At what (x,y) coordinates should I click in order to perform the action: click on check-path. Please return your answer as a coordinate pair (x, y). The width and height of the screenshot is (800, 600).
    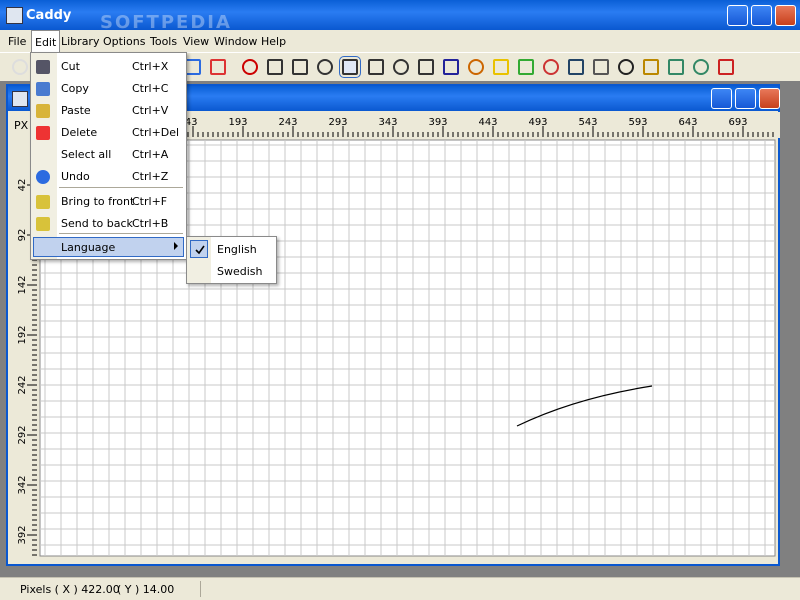
    Looking at the image, I should click on (200, 250).